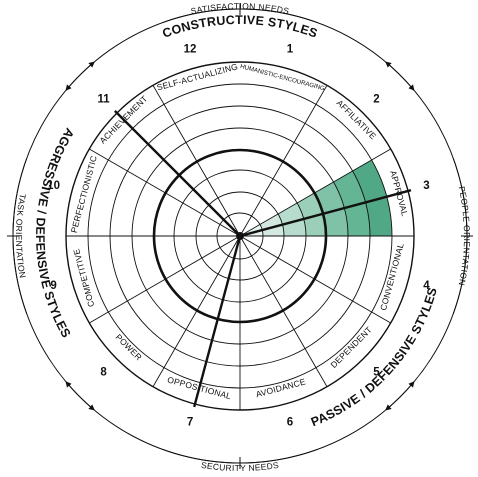 The width and height of the screenshot is (478, 477). Describe the element at coordinates (350, 346) in the screenshot. I see `segment-label-dependent: DEPENDENT` at that location.